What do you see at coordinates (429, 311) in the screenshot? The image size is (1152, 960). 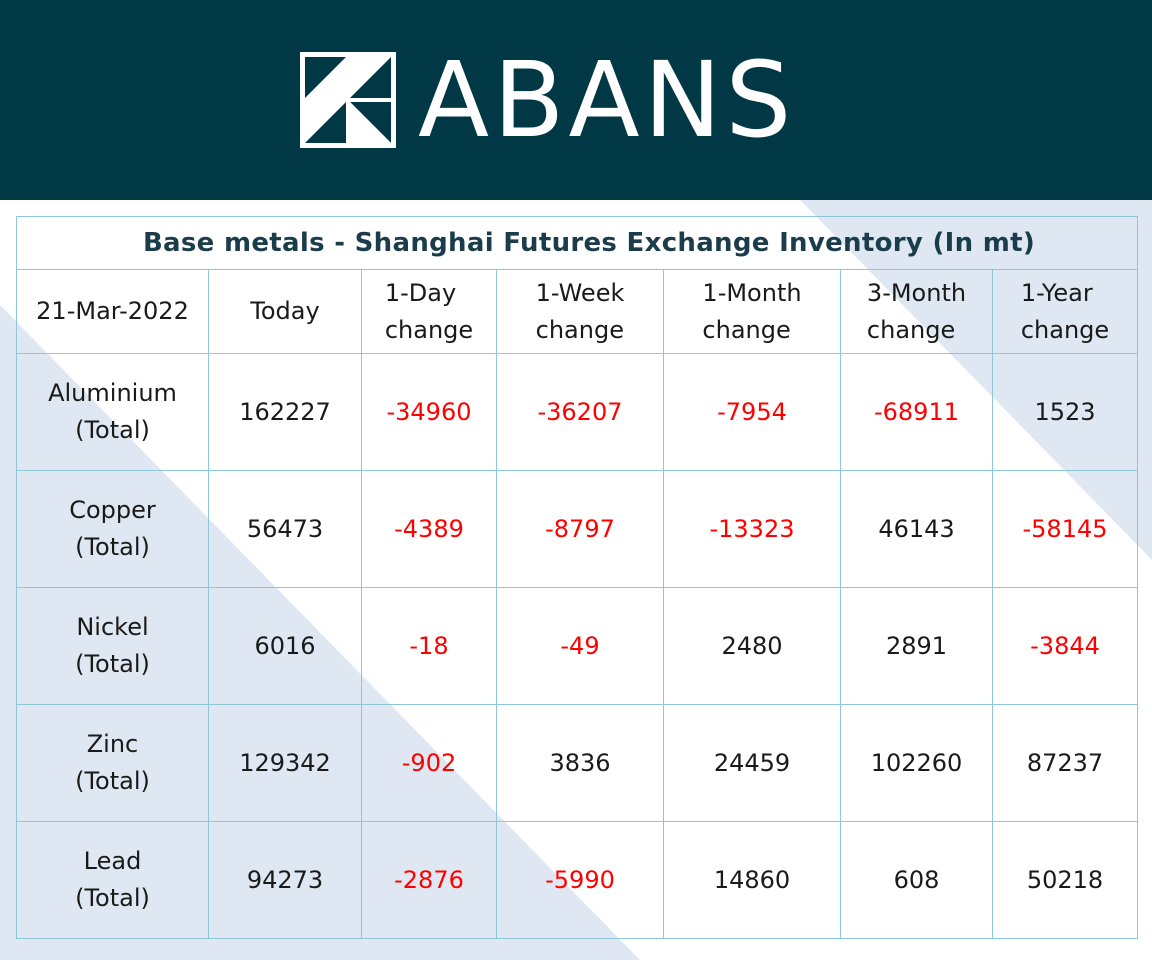 I see `header-1-day-change: 1-Day change` at bounding box center [429, 311].